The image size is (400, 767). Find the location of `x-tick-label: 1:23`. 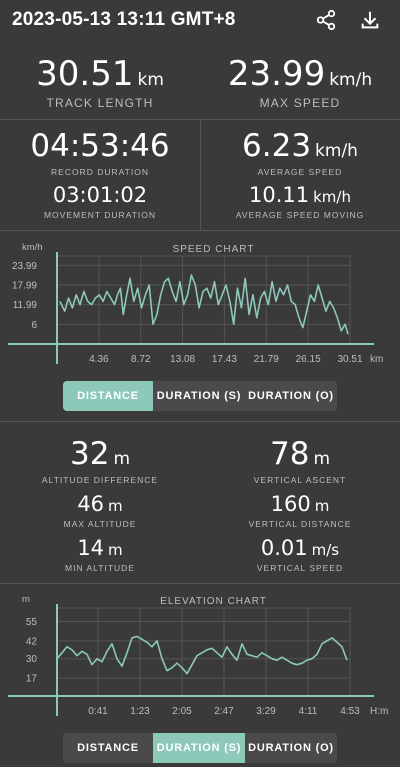

x-tick-label: 1:23 is located at coordinates (140, 711).